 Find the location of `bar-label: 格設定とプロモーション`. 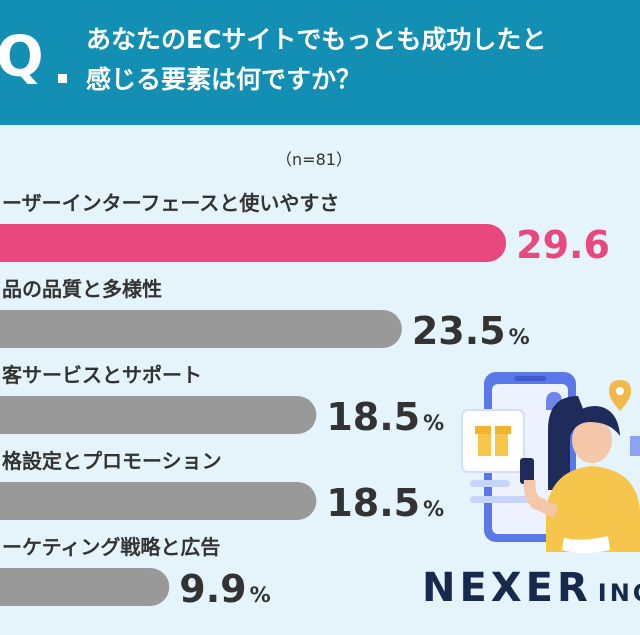

bar-label: 格設定とプロモーション is located at coordinates (112, 461).